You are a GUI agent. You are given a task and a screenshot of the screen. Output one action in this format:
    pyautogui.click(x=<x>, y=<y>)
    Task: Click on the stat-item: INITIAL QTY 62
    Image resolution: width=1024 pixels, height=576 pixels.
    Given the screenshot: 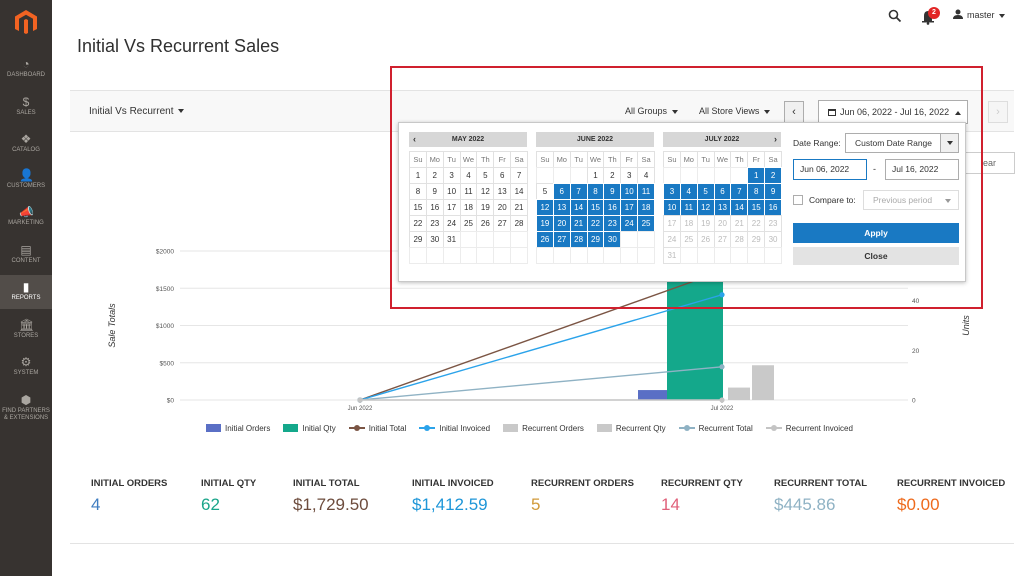 What is the action you would take?
    pyautogui.click(x=228, y=496)
    